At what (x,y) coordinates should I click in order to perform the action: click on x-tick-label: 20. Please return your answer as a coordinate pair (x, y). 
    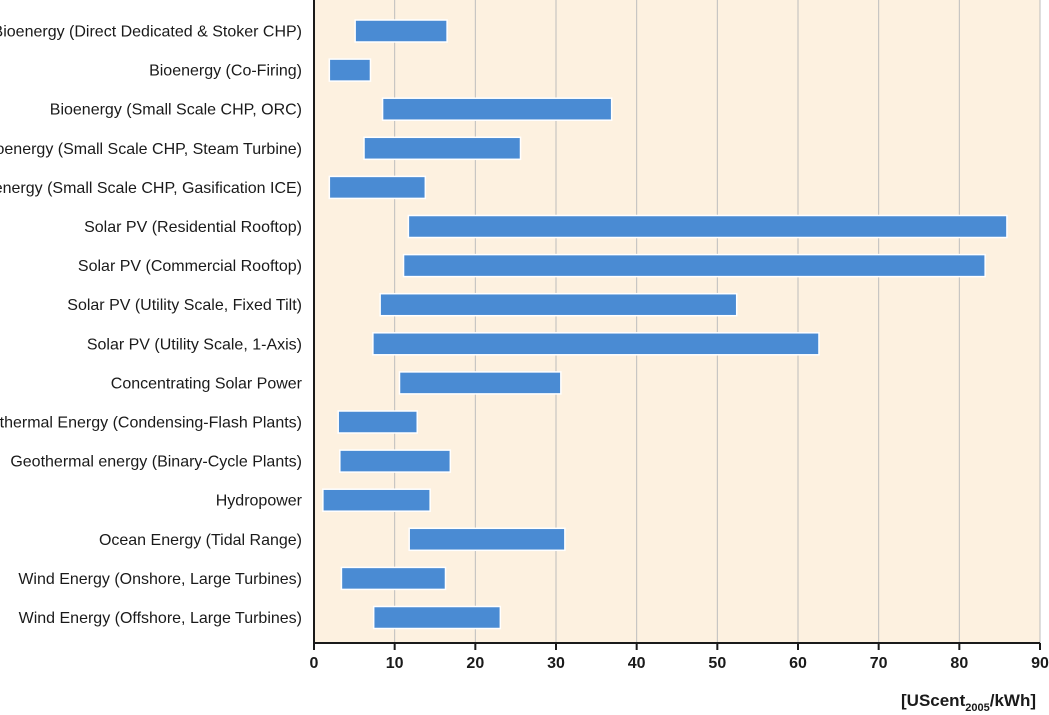
    Looking at the image, I should click on (475, 663).